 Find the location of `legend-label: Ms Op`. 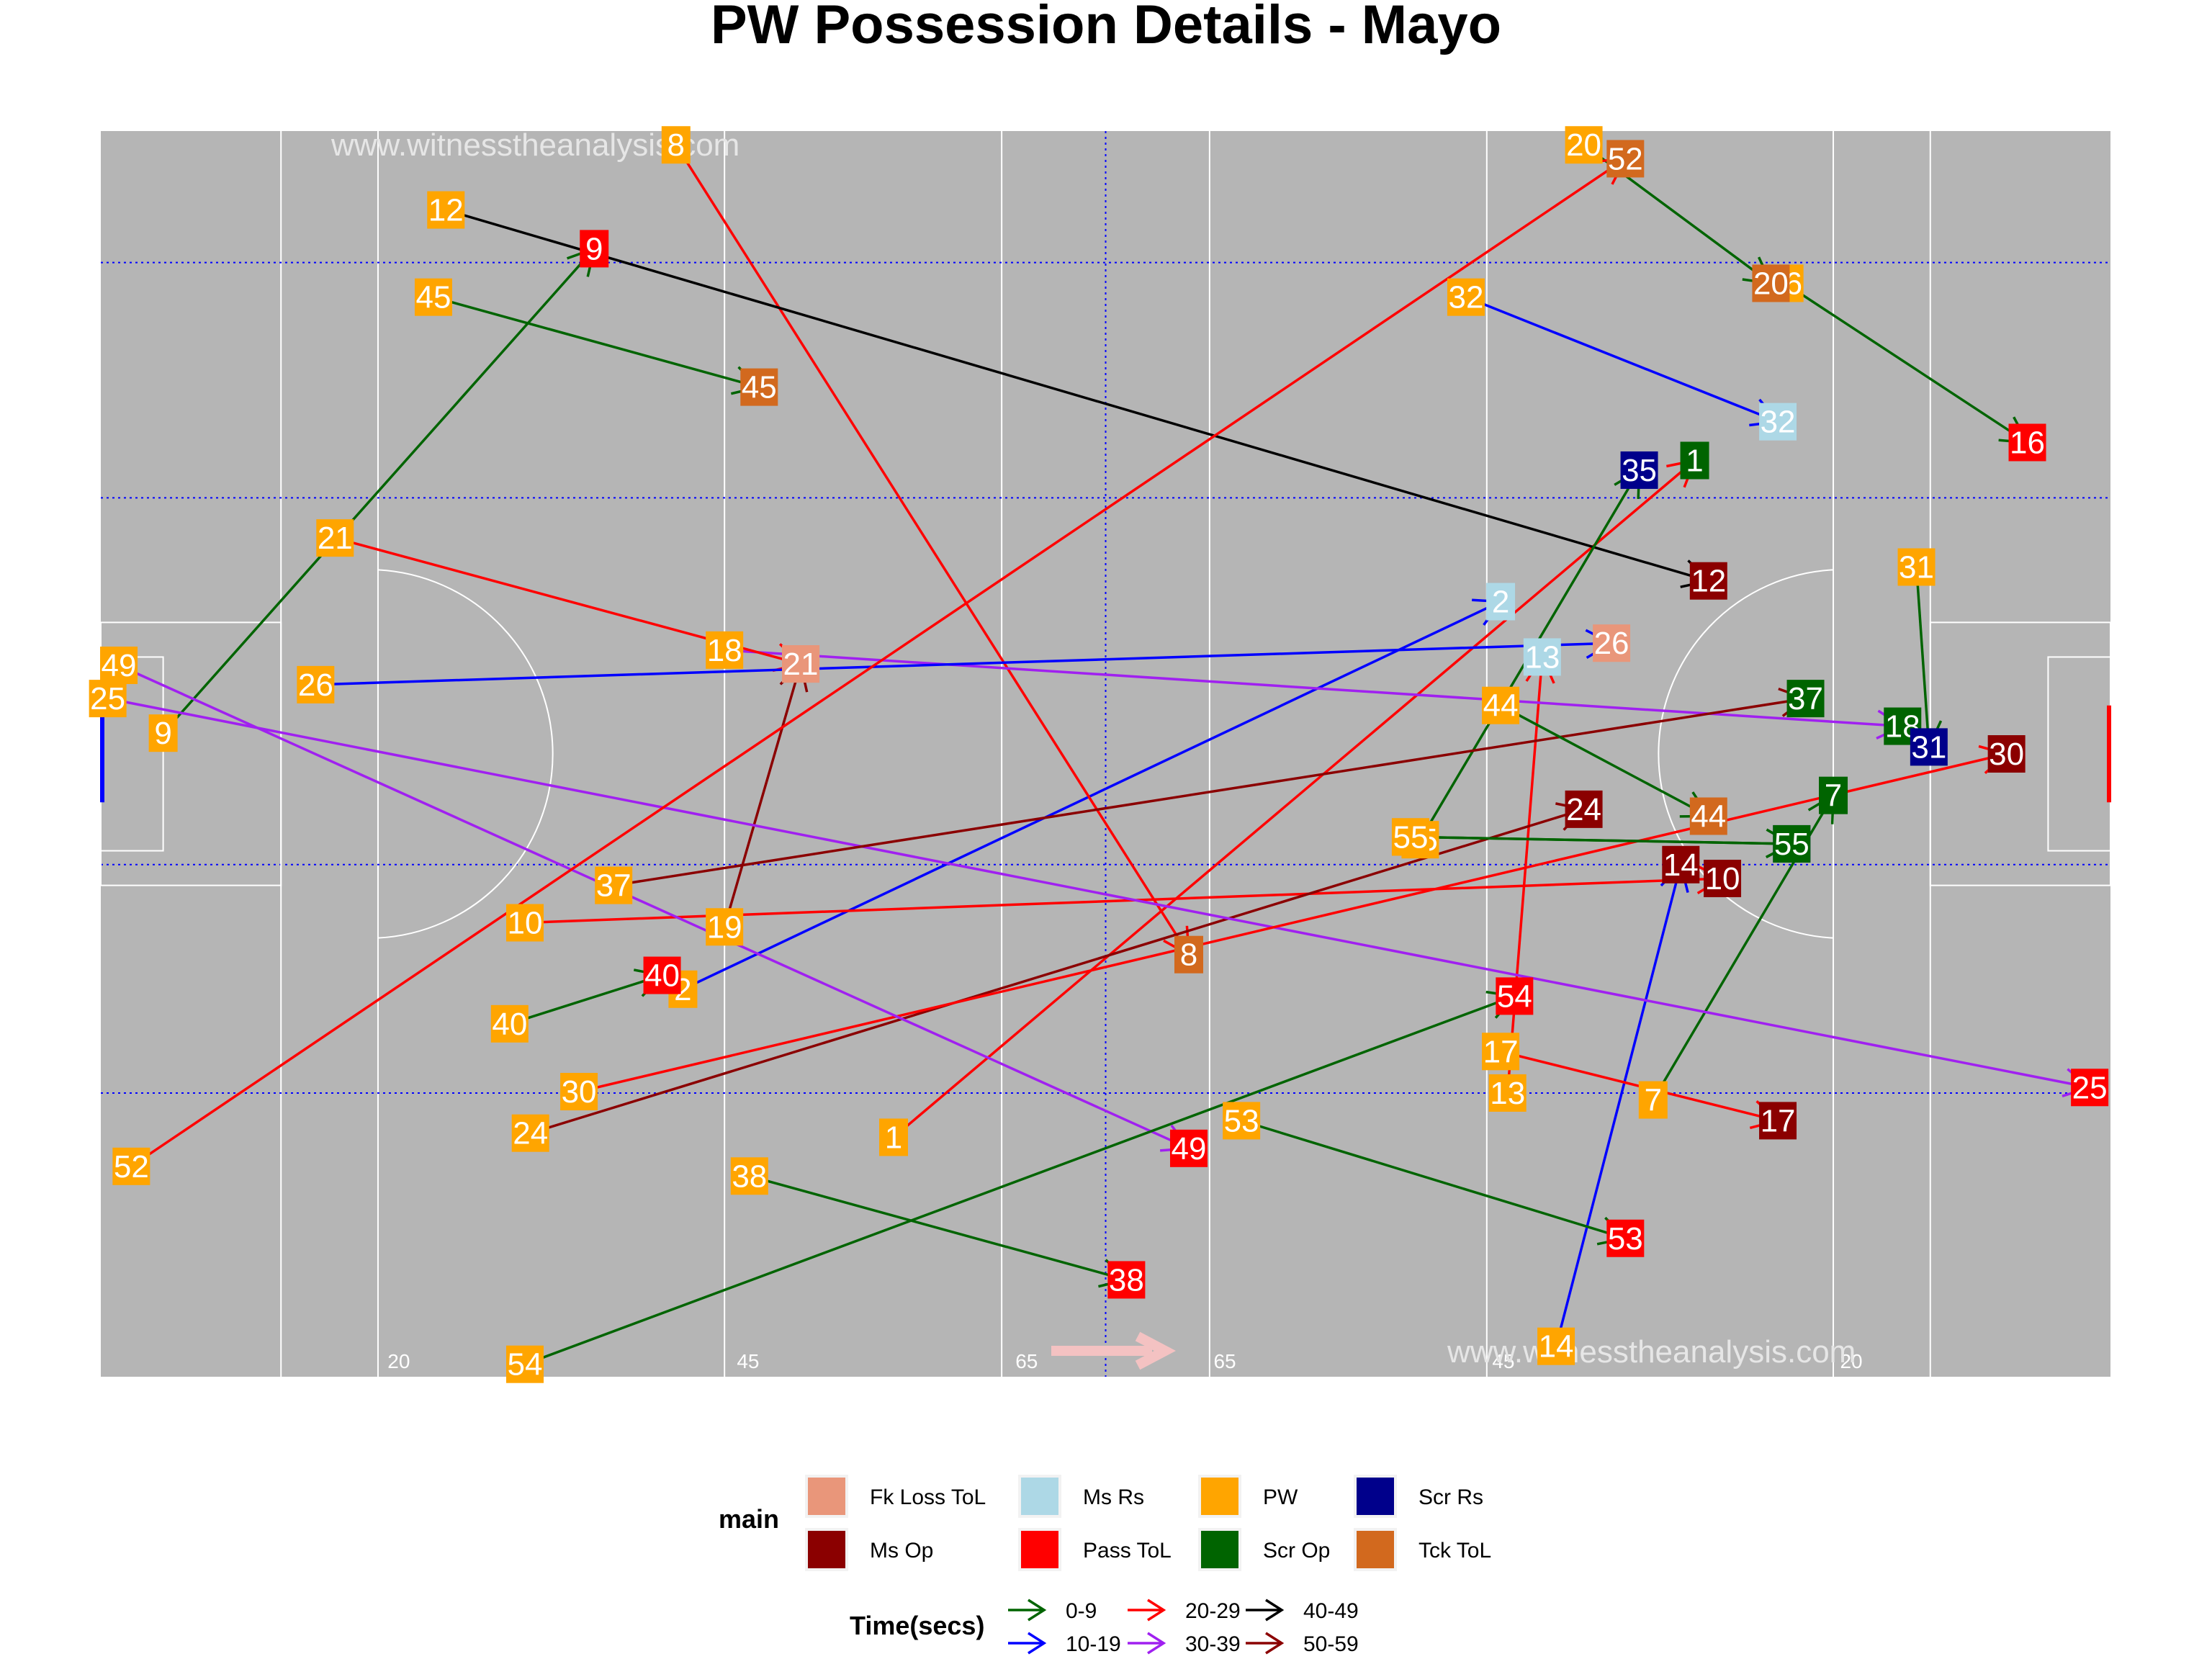

legend-label: Ms Op is located at coordinates (901, 1551).